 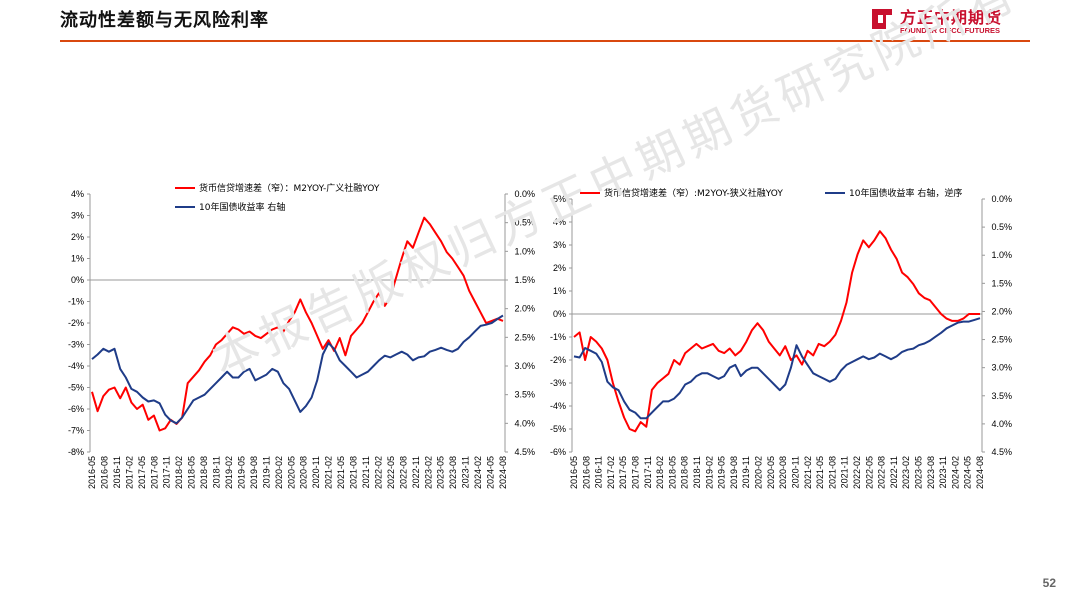 What do you see at coordinates (623, 472) in the screenshot?
I see `x-tick-label: 2017-05` at bounding box center [623, 472].